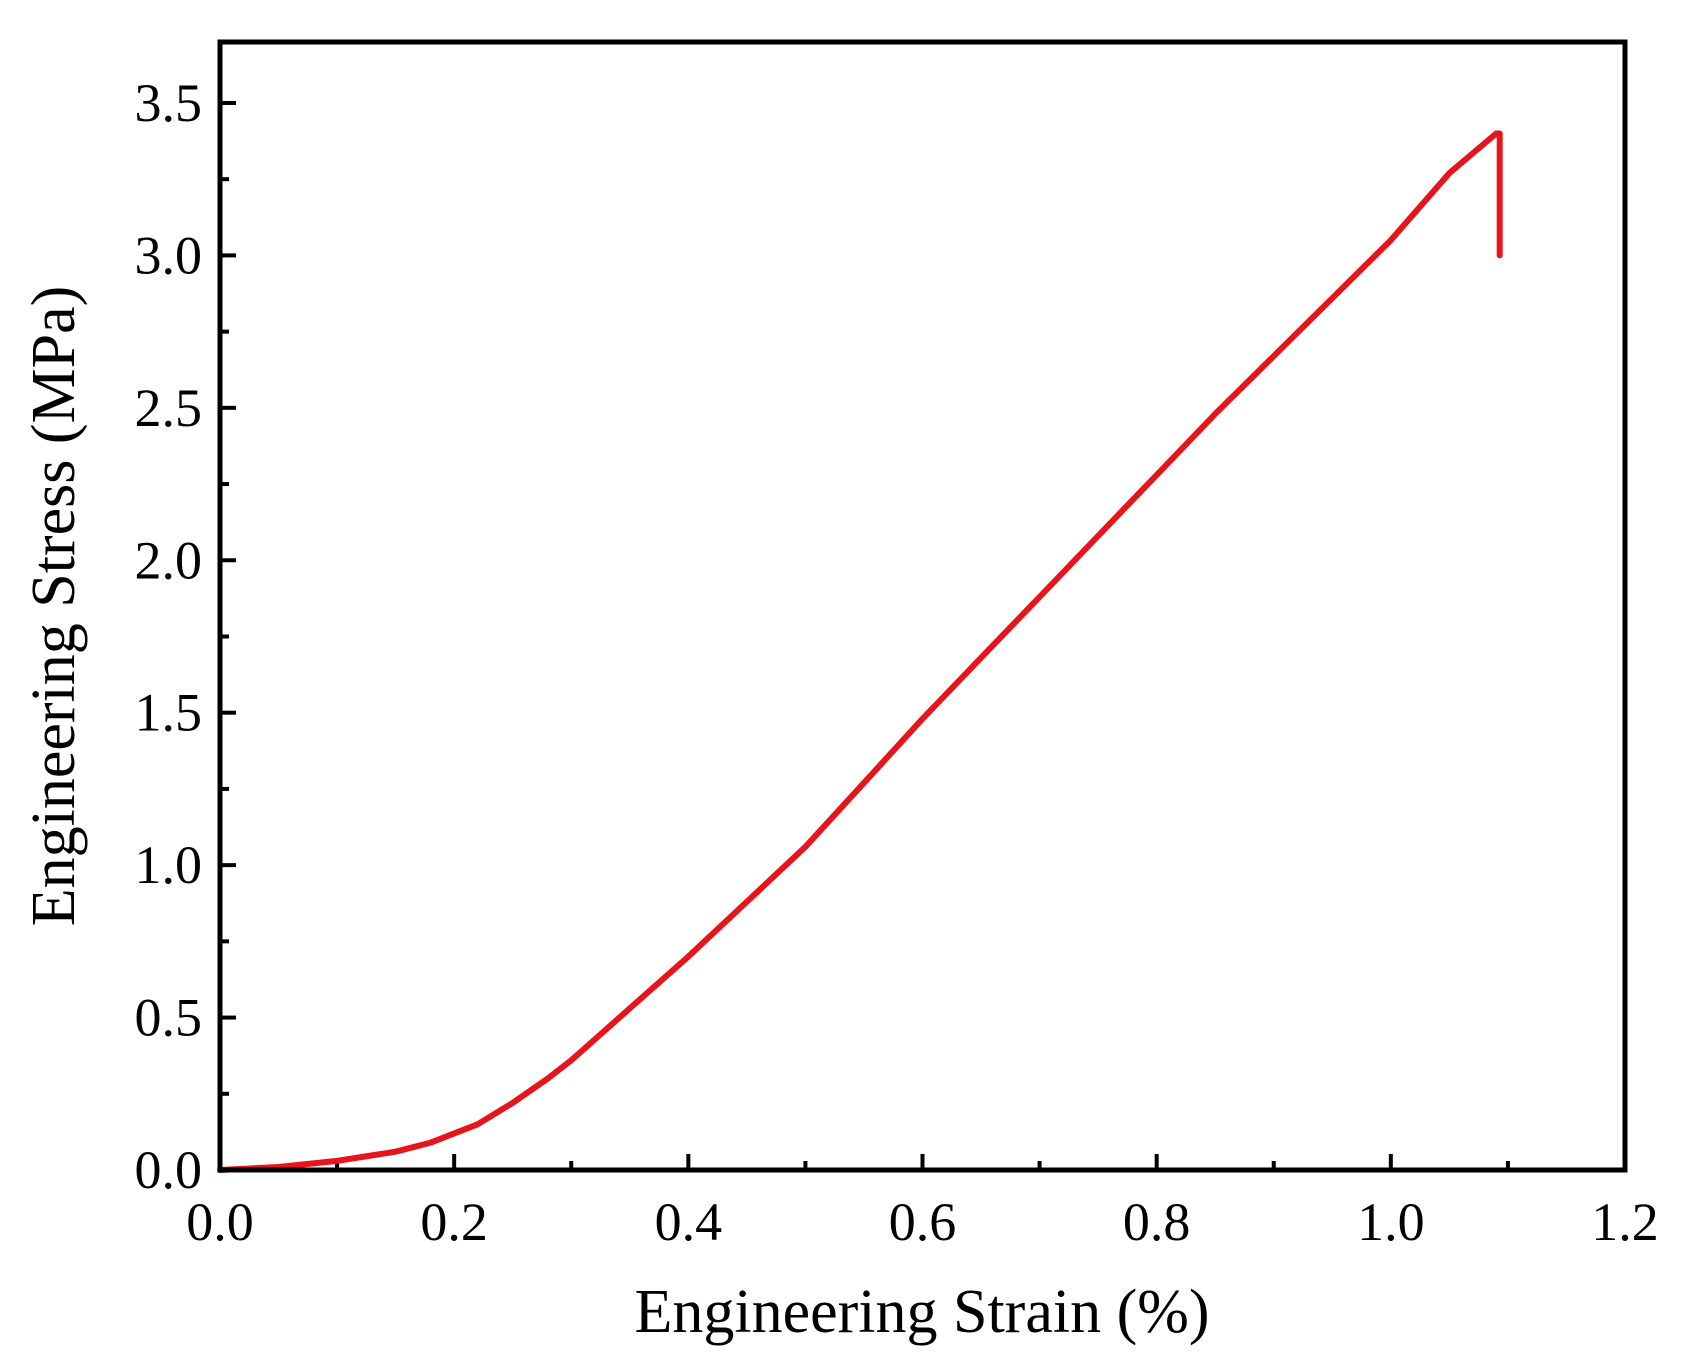 The width and height of the screenshot is (1685, 1364). Describe the element at coordinates (169, 1170) in the screenshot. I see `y-tick-label: 0.0` at that location.